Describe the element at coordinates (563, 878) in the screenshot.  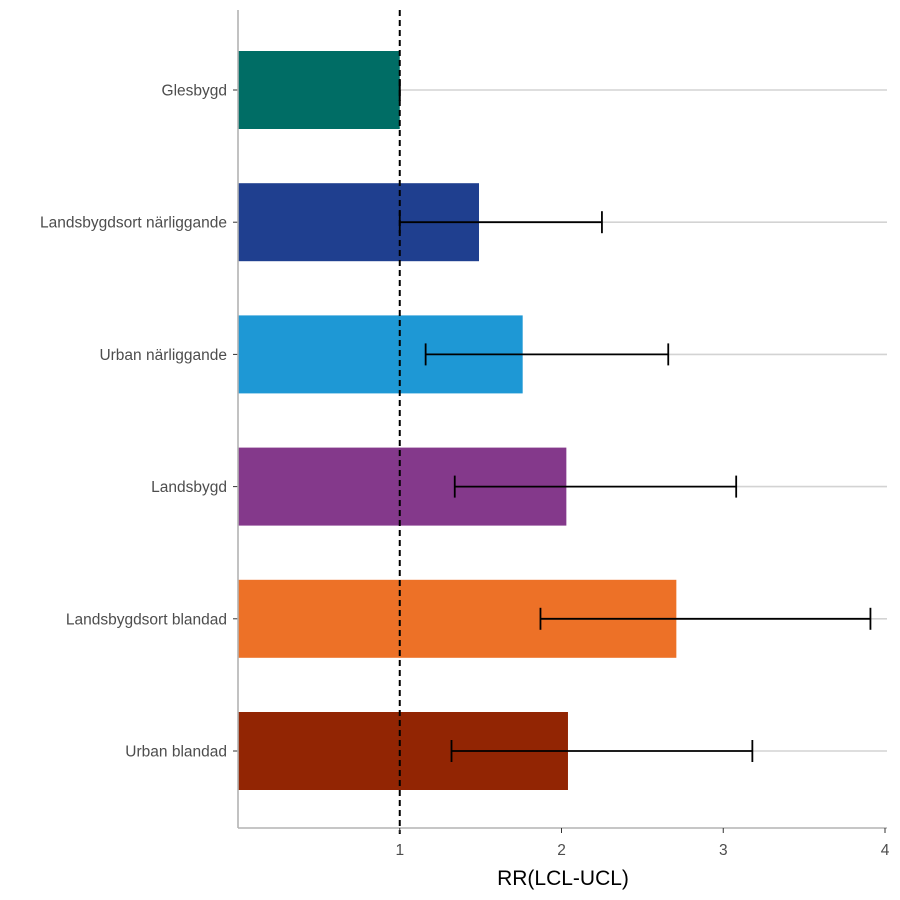
I see `x-axis-title: RR(LCL-UCL)` at that location.